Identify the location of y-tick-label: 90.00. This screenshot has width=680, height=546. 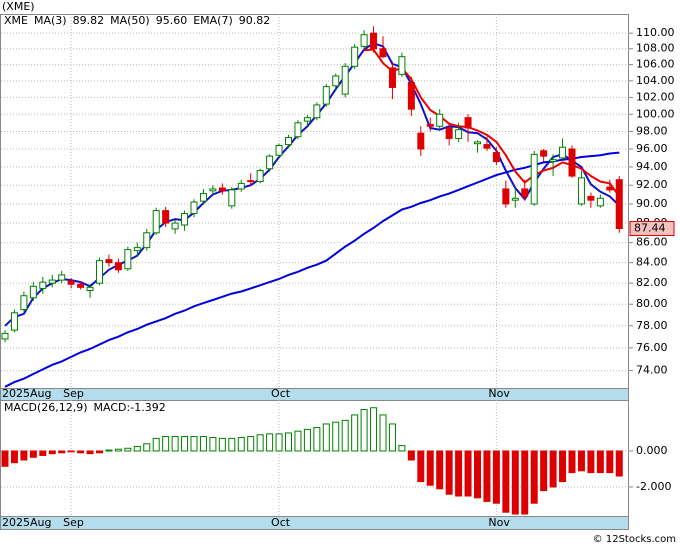
(652, 203).